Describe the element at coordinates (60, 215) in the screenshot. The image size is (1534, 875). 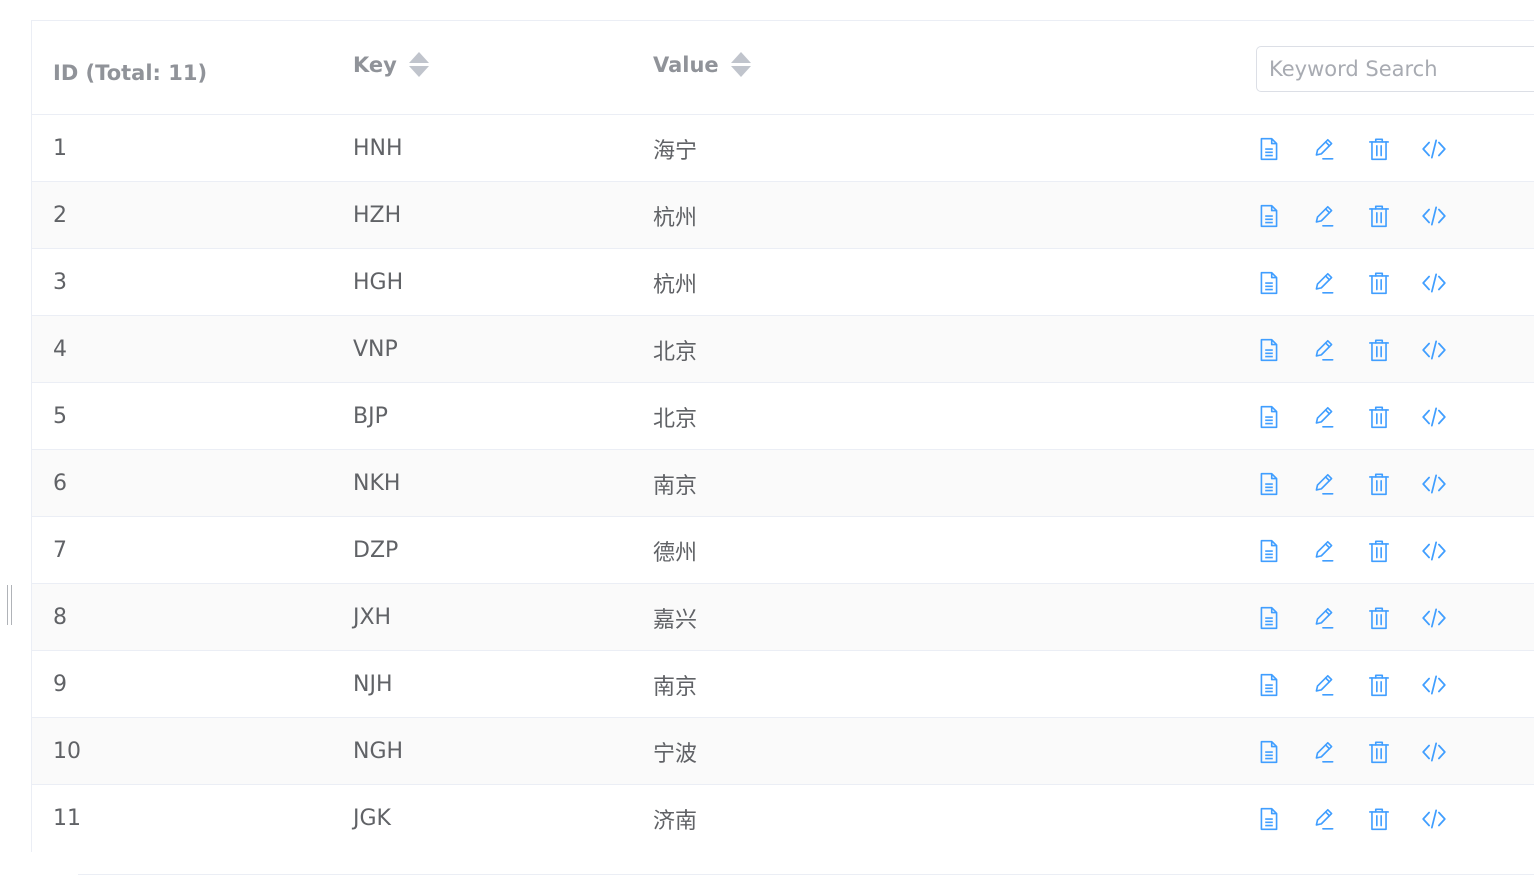
I see `cell-id: 2` at that location.